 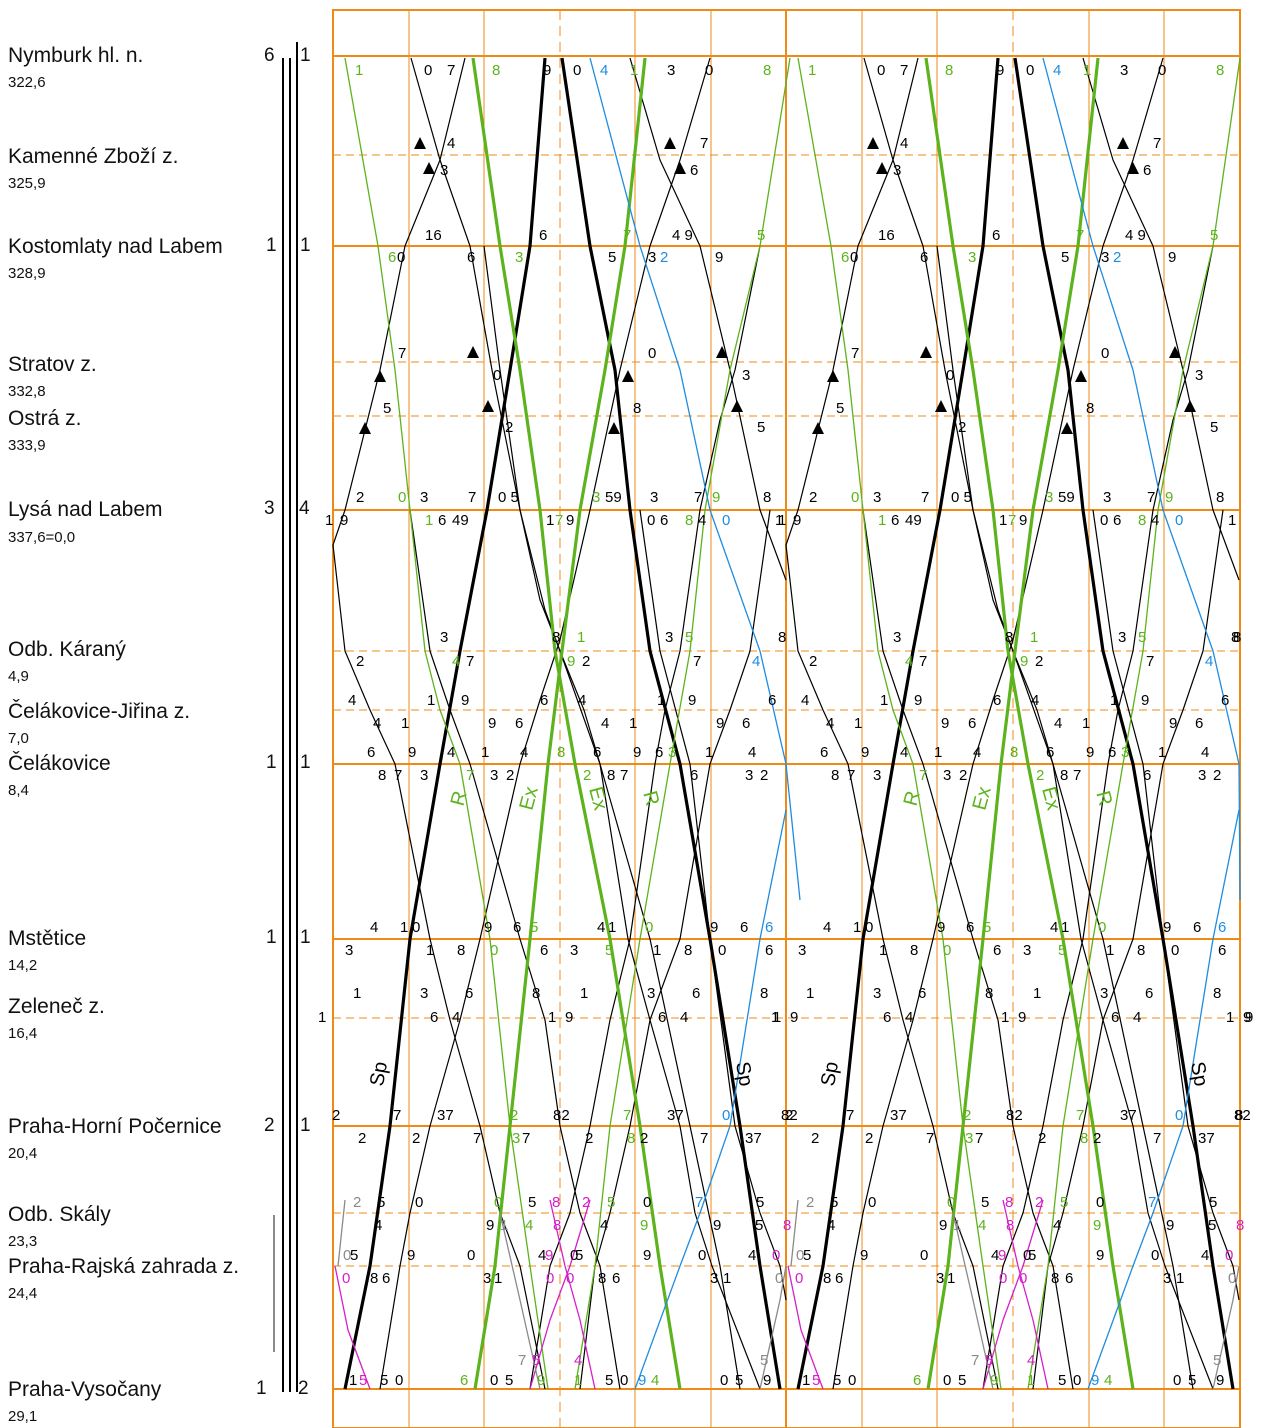 What do you see at coordinates (305, 937) in the screenshot?
I see `track-count-right: 1` at bounding box center [305, 937].